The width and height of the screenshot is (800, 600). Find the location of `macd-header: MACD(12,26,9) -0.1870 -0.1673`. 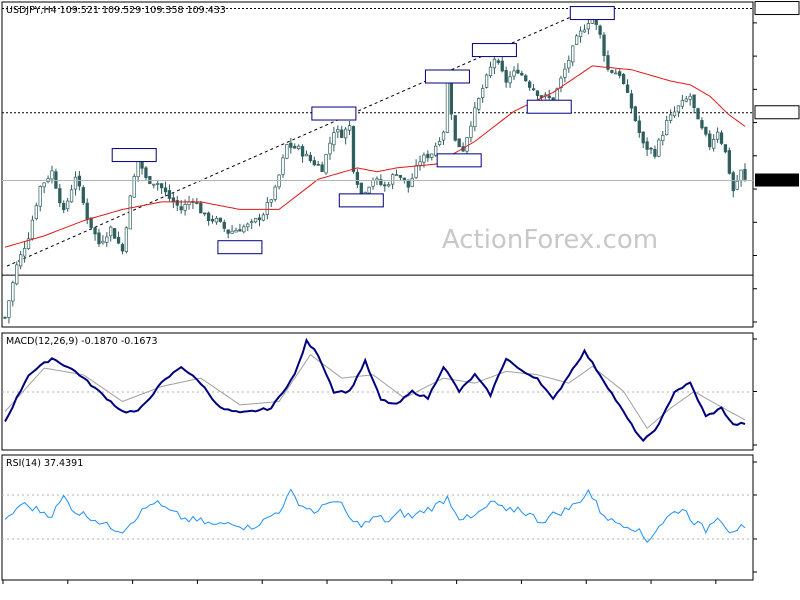

macd-header: MACD(12,26,9) -0.1870 -0.1673 is located at coordinates (82, 341).